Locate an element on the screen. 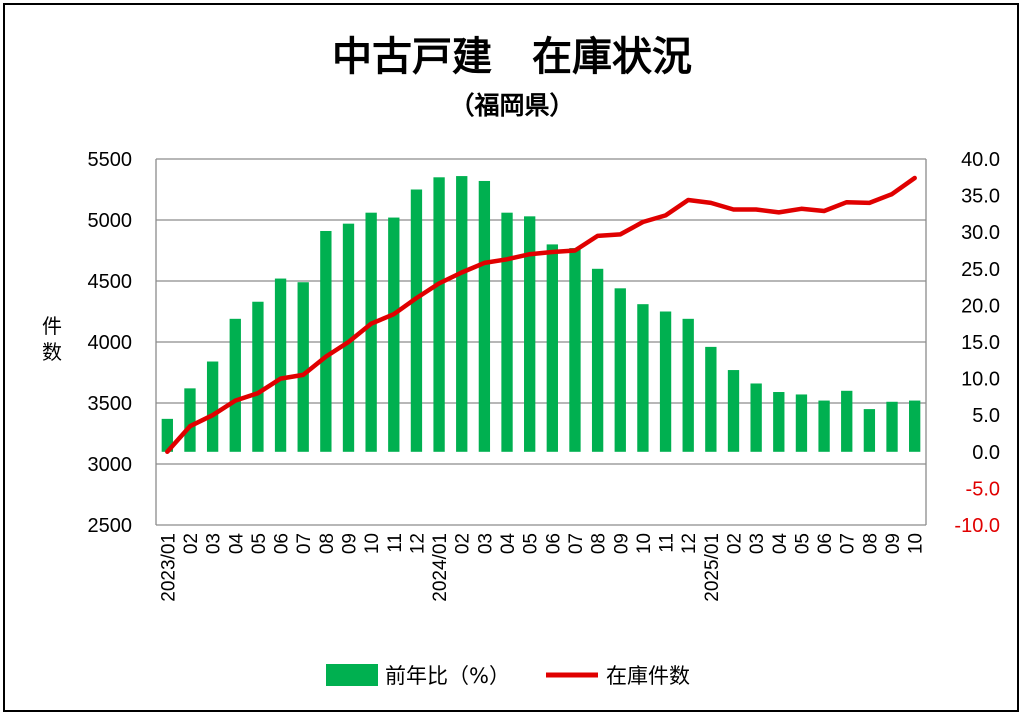 The image size is (1024, 717). legend-line-label: 在庫件数 is located at coordinates (648, 676).